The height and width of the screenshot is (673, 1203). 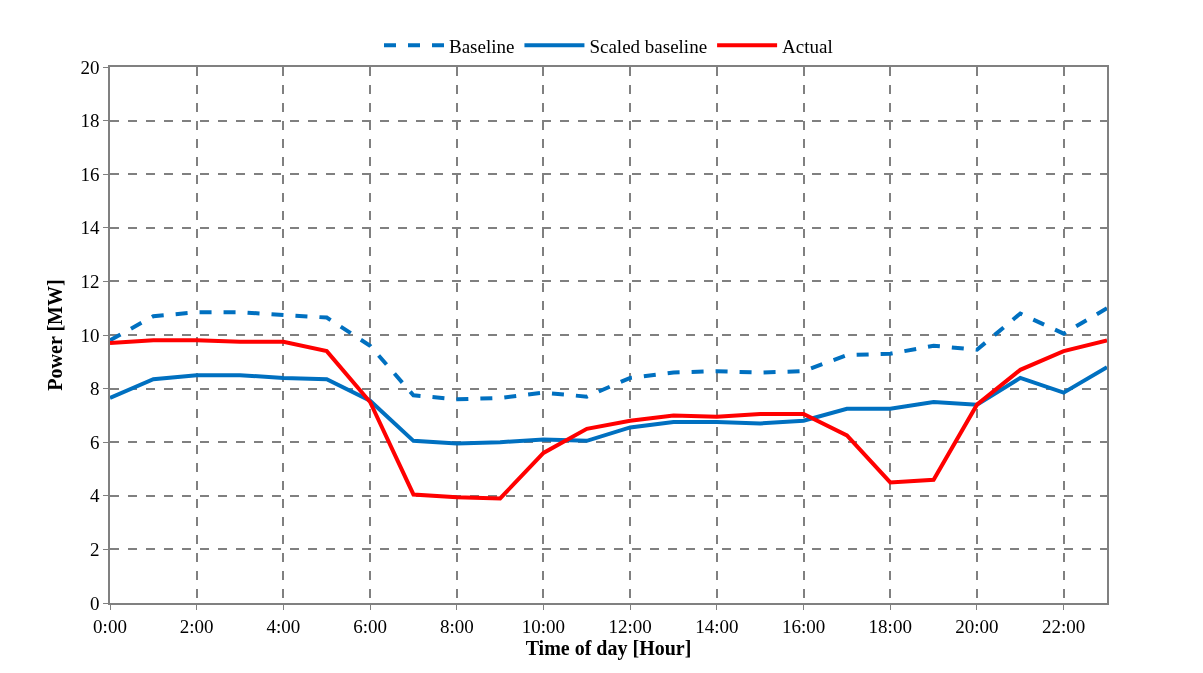 What do you see at coordinates (94, 603) in the screenshot?
I see `y-tick-label: 0` at bounding box center [94, 603].